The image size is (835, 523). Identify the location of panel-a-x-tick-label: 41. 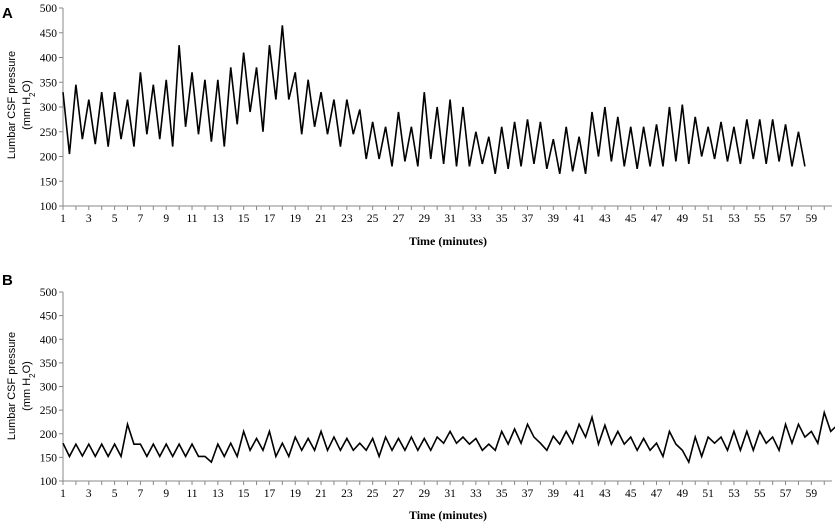
(579, 219).